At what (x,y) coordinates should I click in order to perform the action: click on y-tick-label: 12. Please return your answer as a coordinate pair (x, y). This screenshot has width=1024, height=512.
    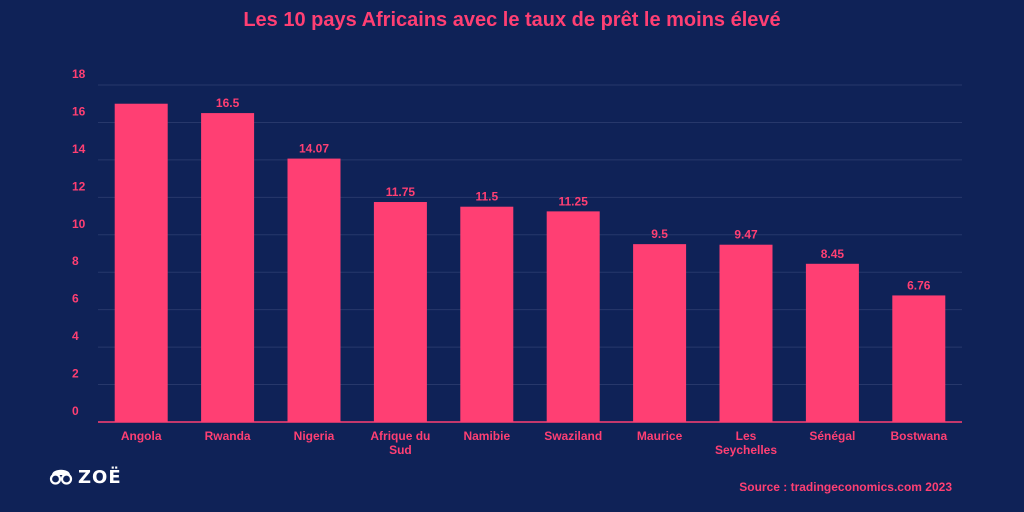
    Looking at the image, I should click on (79, 186).